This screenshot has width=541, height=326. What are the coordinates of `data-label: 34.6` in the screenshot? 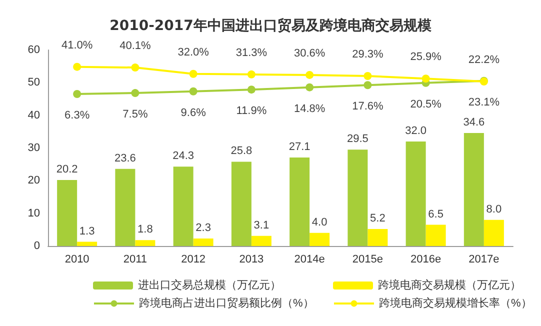 It's located at (474, 122).